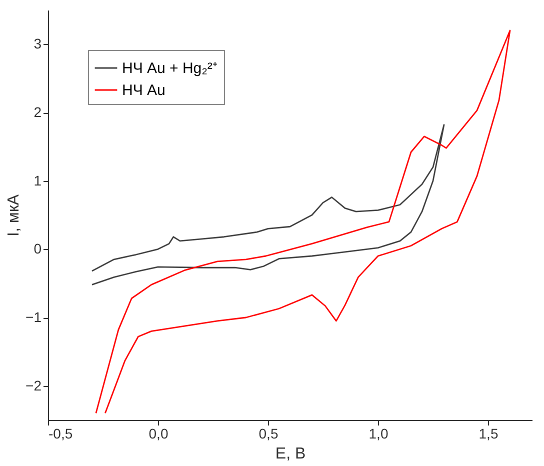 The image size is (544, 466). Describe the element at coordinates (290, 454) in the screenshot. I see `x-axis-title: E, В` at that location.